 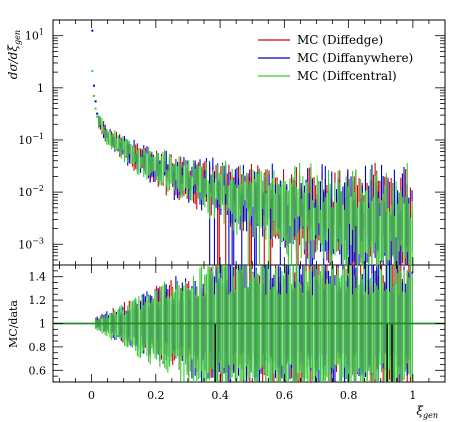 I want to click on y-tick-label: 10⁻³, so click(x=31, y=243).